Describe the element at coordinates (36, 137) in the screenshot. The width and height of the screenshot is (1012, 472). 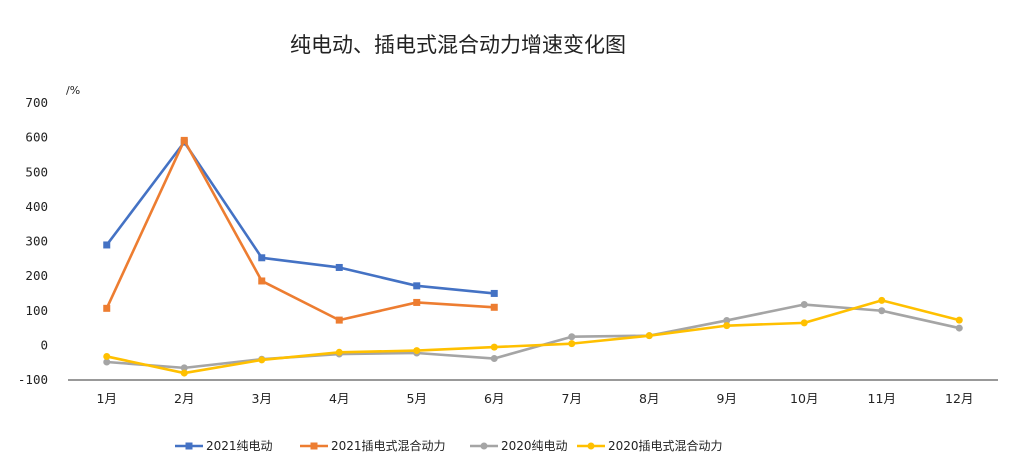
I see `y-tick-label: 600` at that location.